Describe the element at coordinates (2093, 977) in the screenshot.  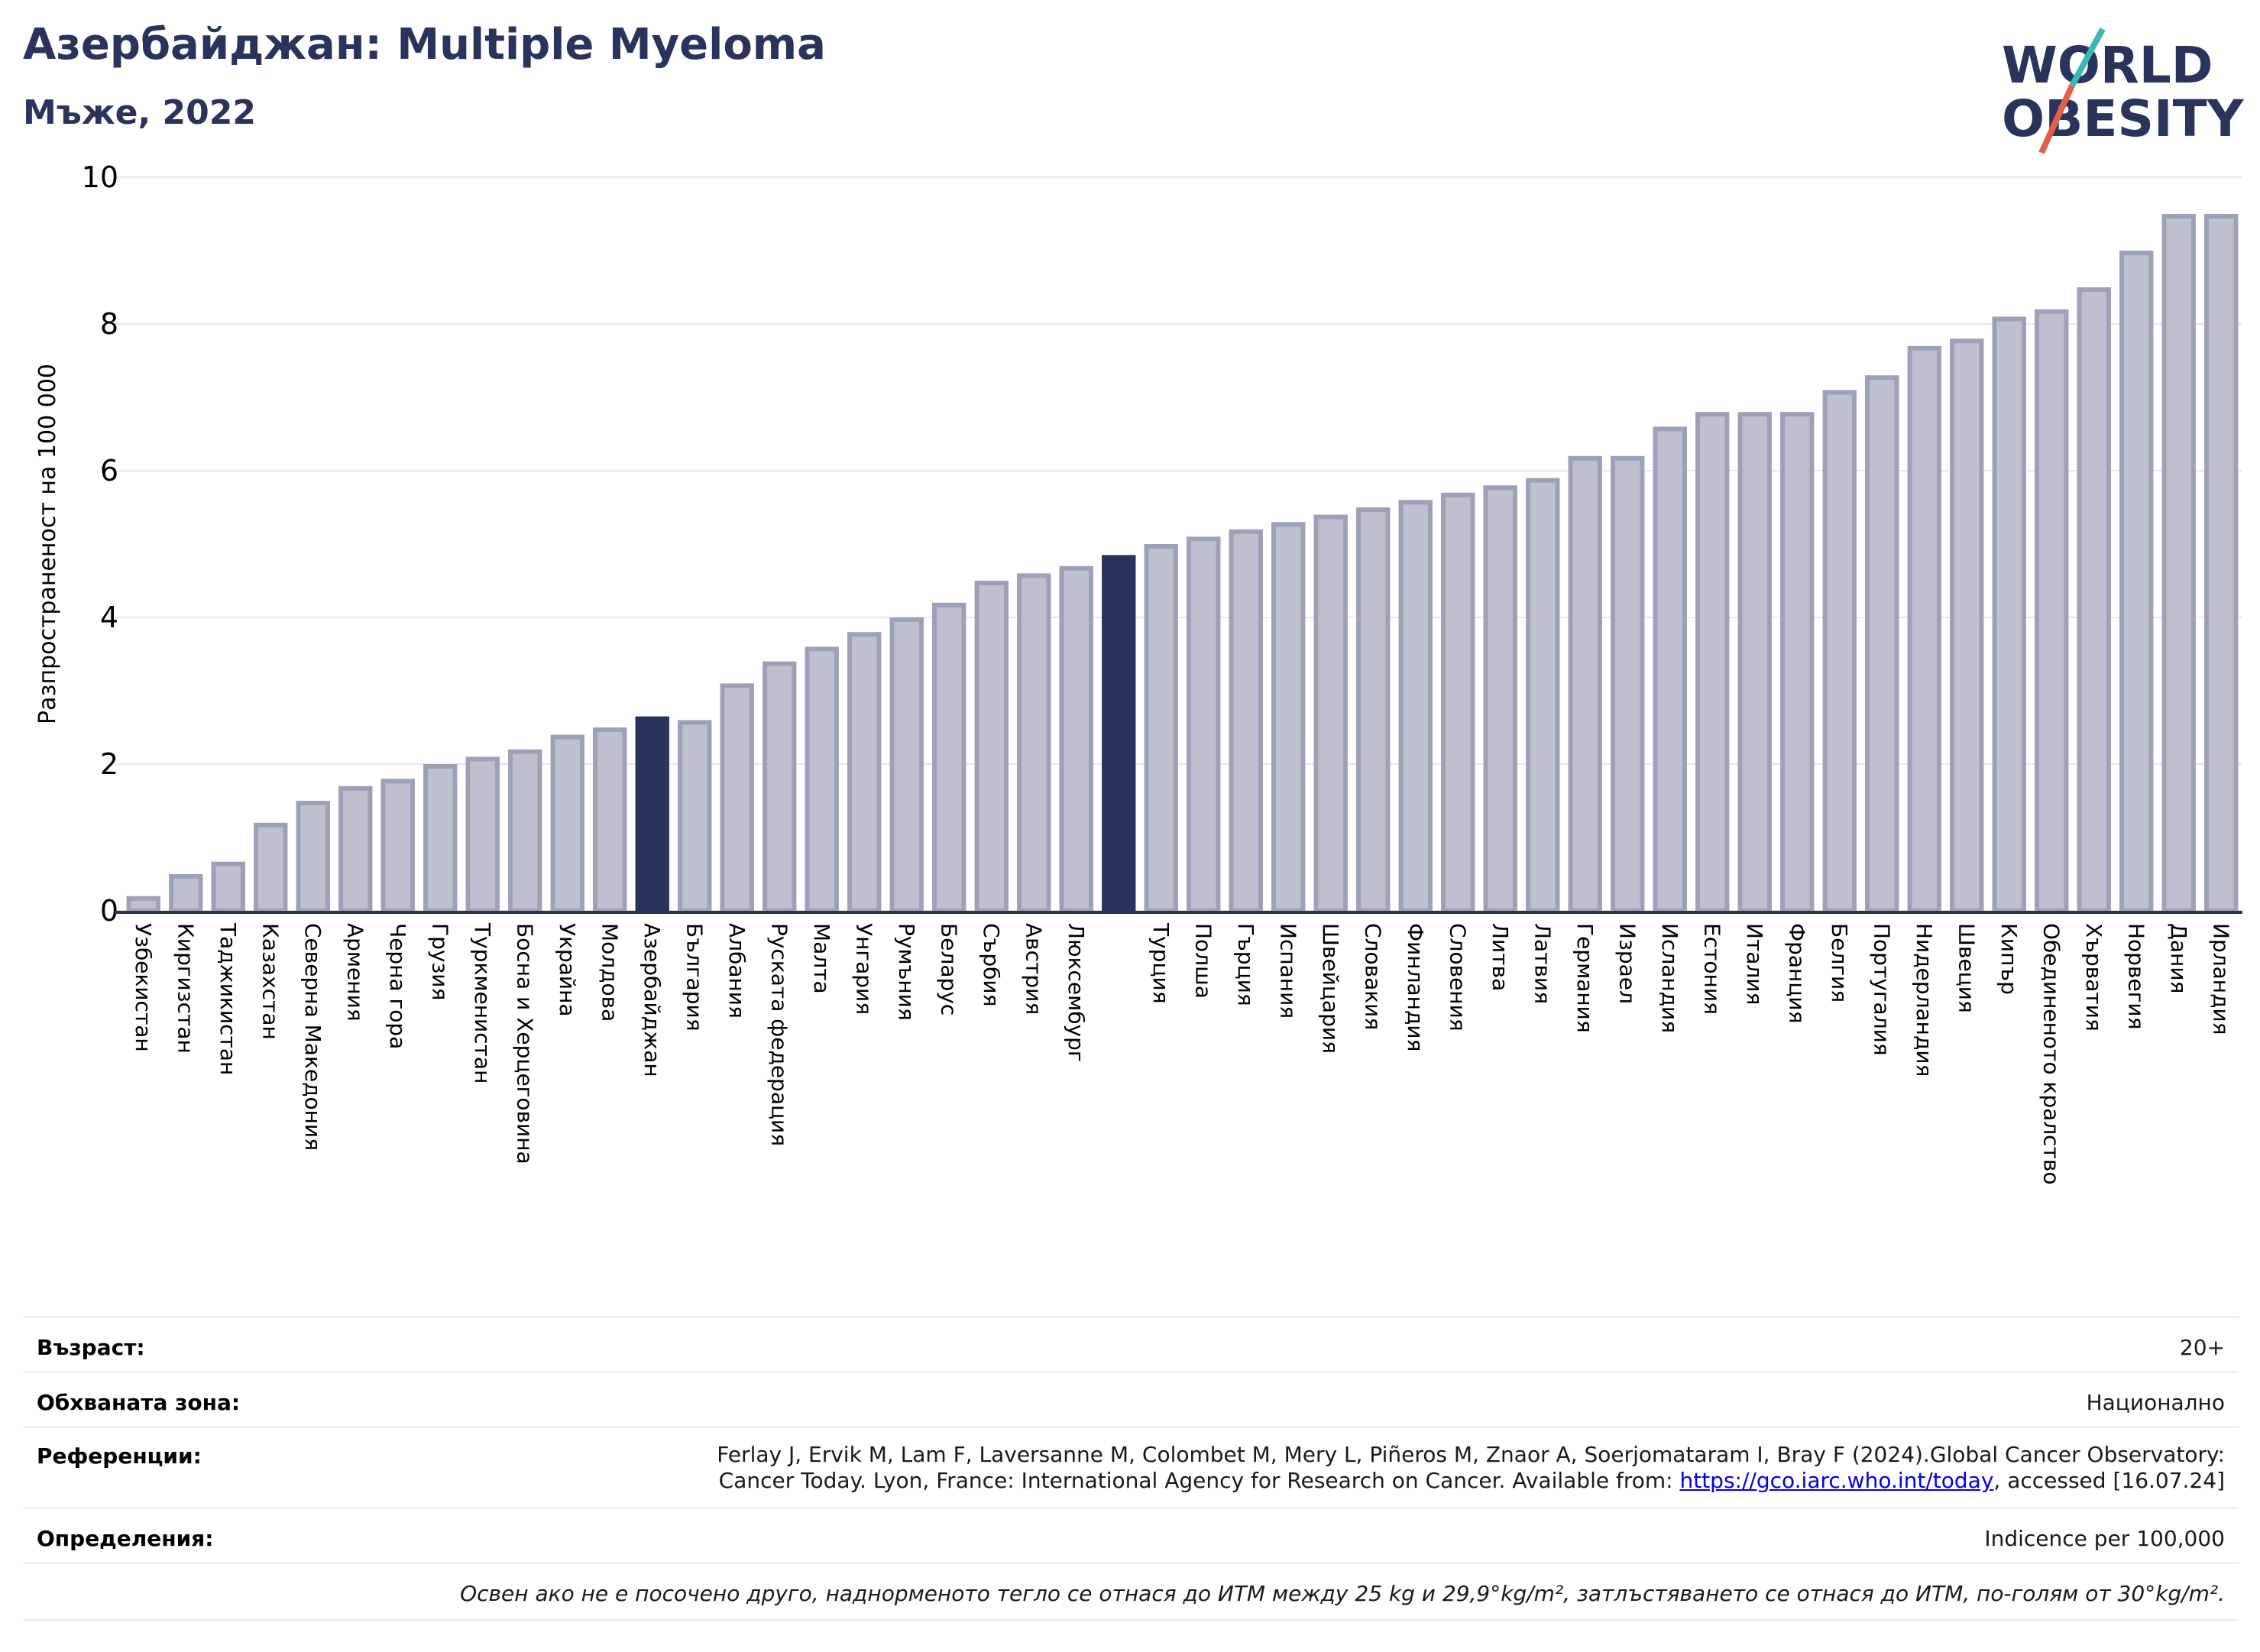
I see `x-tick-label: Хърватия` at that location.